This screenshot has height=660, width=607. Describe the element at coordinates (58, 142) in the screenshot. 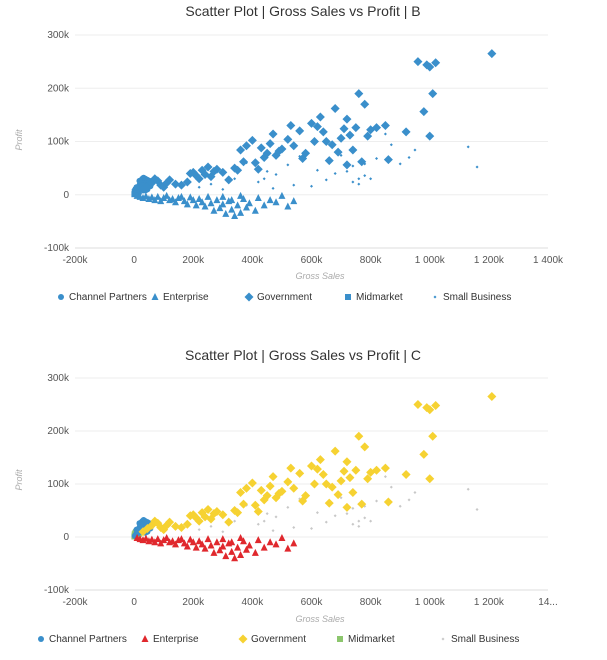

I see `y-tick-label: 100k` at that location.